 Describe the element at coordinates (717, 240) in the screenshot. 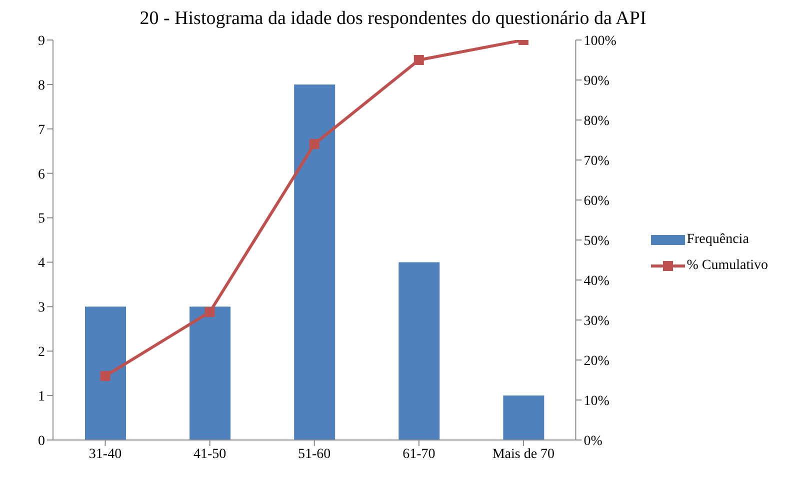

I see `legend-label: Frequência` at that location.